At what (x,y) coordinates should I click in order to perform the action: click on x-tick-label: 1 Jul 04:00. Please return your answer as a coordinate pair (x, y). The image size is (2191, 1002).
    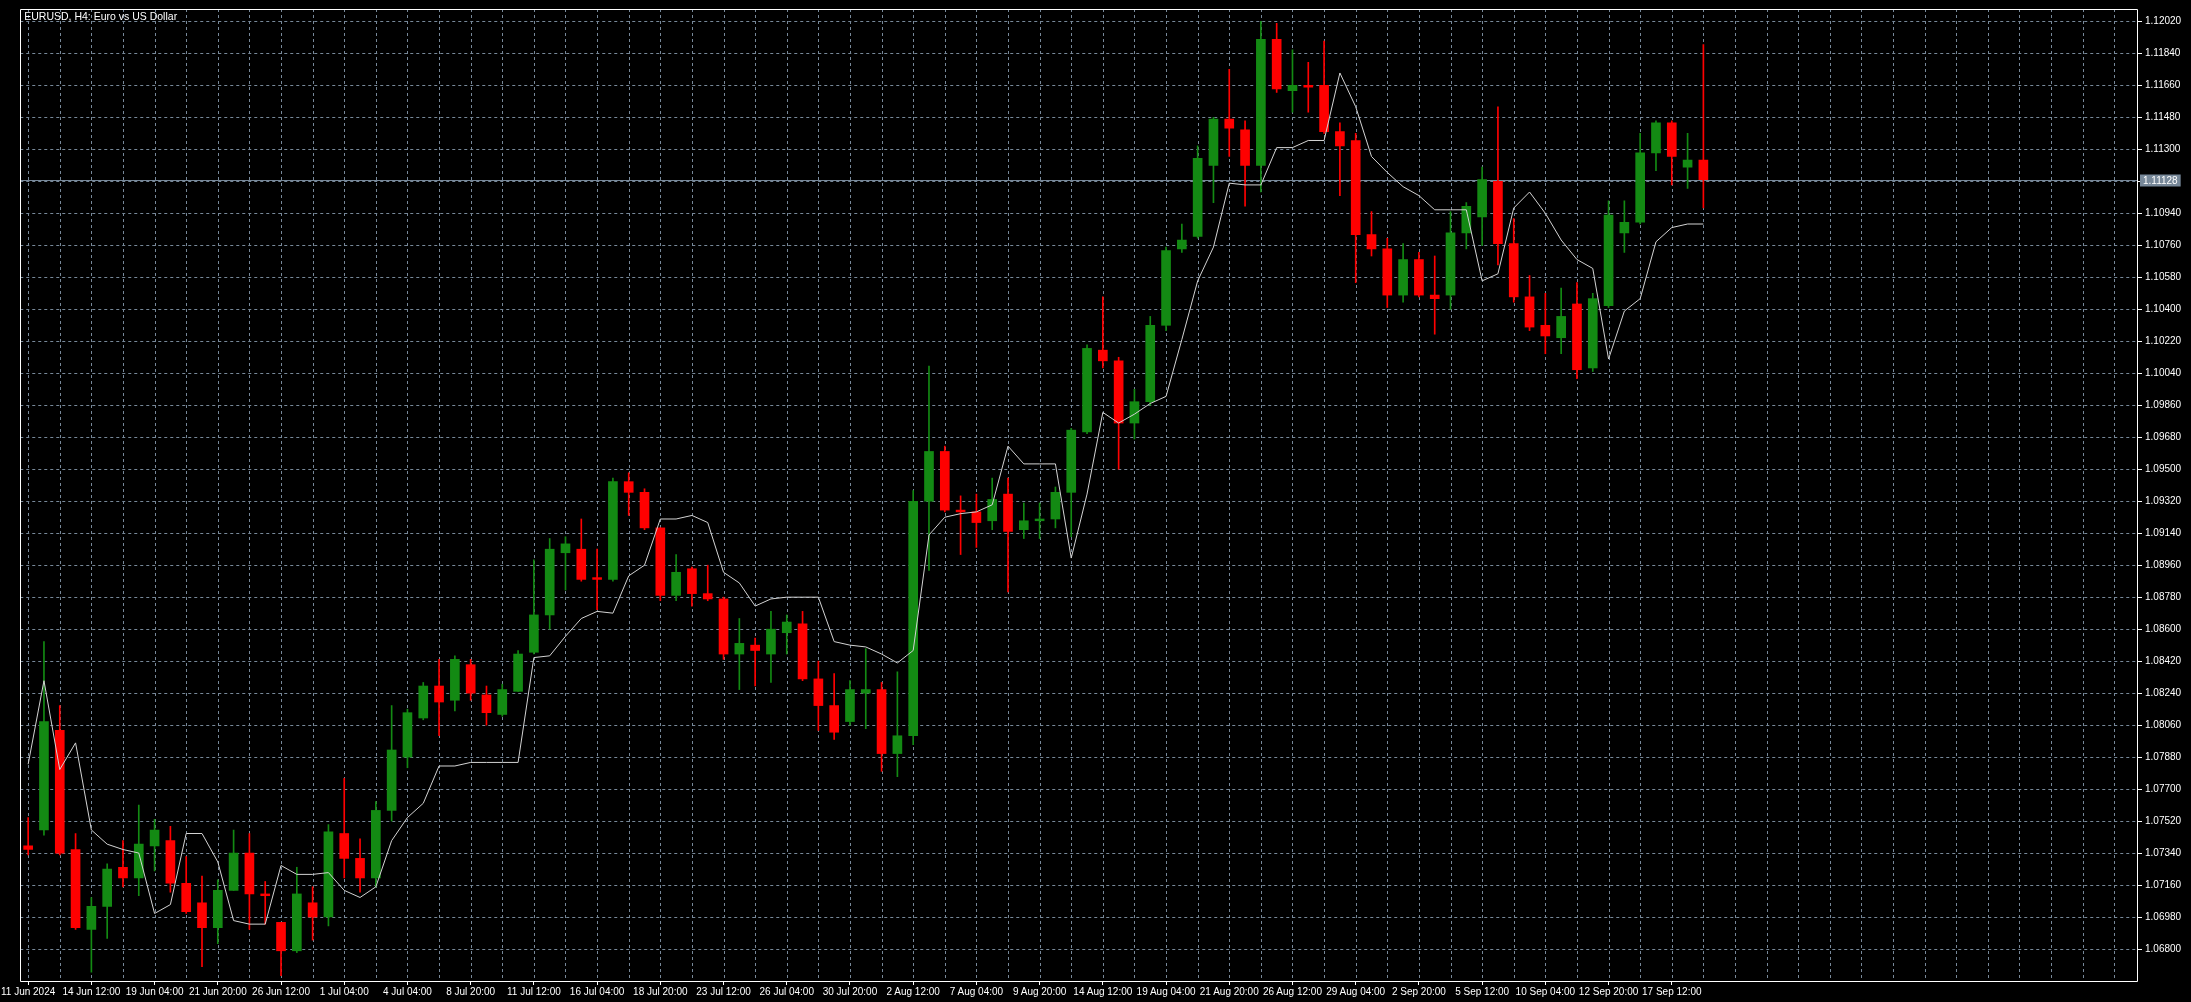
    Looking at the image, I should click on (344, 991).